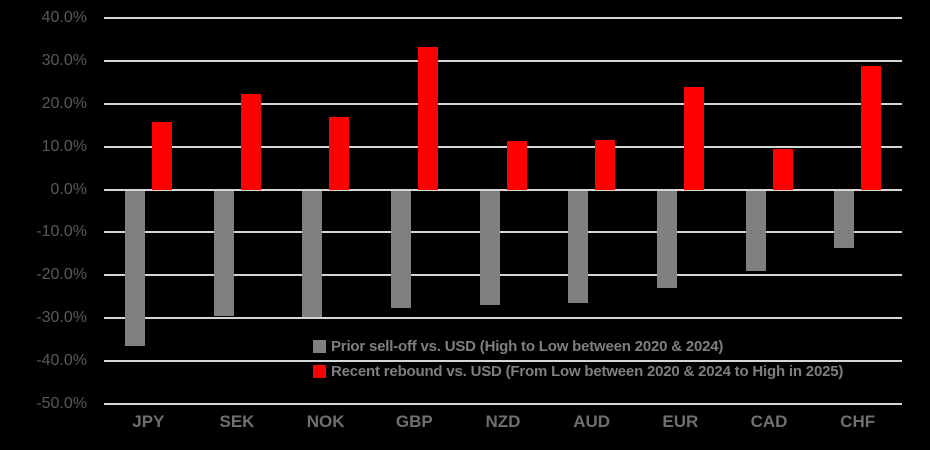  What do you see at coordinates (769, 421) in the screenshot?
I see `x-category-label-CAD: CAD` at bounding box center [769, 421].